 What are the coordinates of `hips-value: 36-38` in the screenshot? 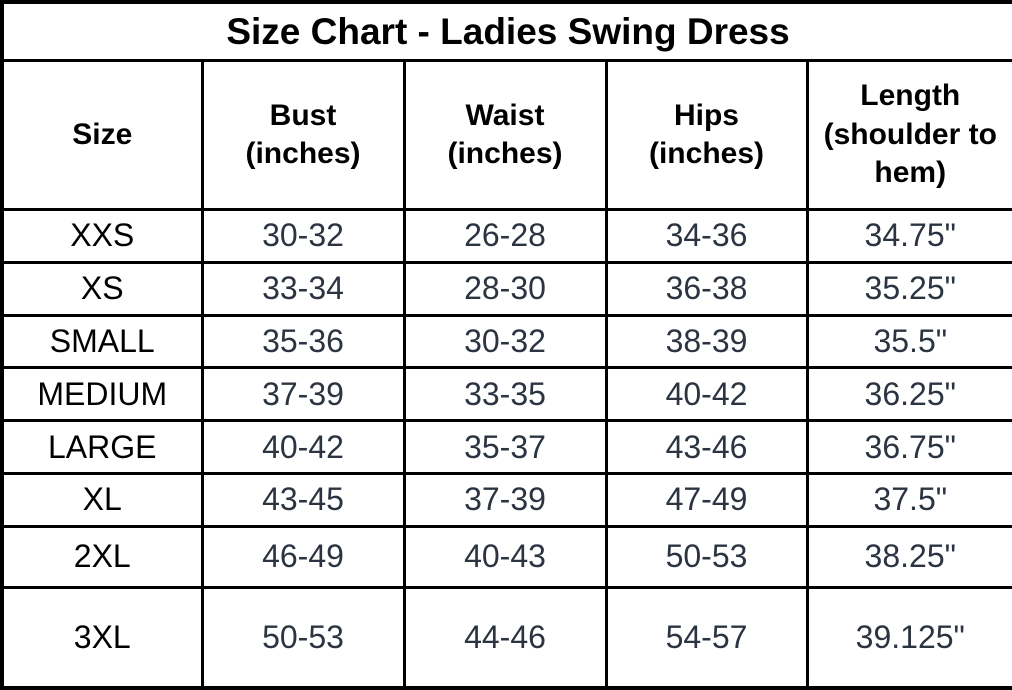 It's located at (706, 288).